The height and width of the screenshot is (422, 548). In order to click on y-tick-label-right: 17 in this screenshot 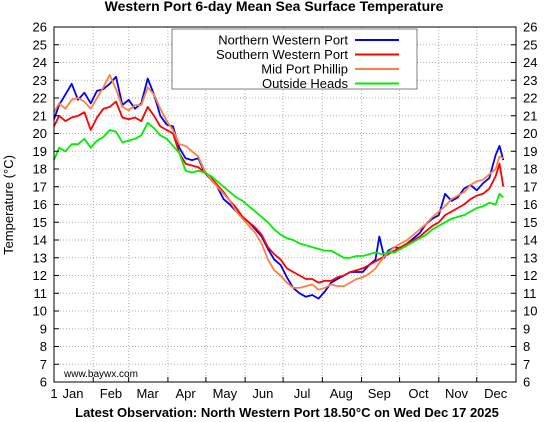, I will do `click(530, 186)`.